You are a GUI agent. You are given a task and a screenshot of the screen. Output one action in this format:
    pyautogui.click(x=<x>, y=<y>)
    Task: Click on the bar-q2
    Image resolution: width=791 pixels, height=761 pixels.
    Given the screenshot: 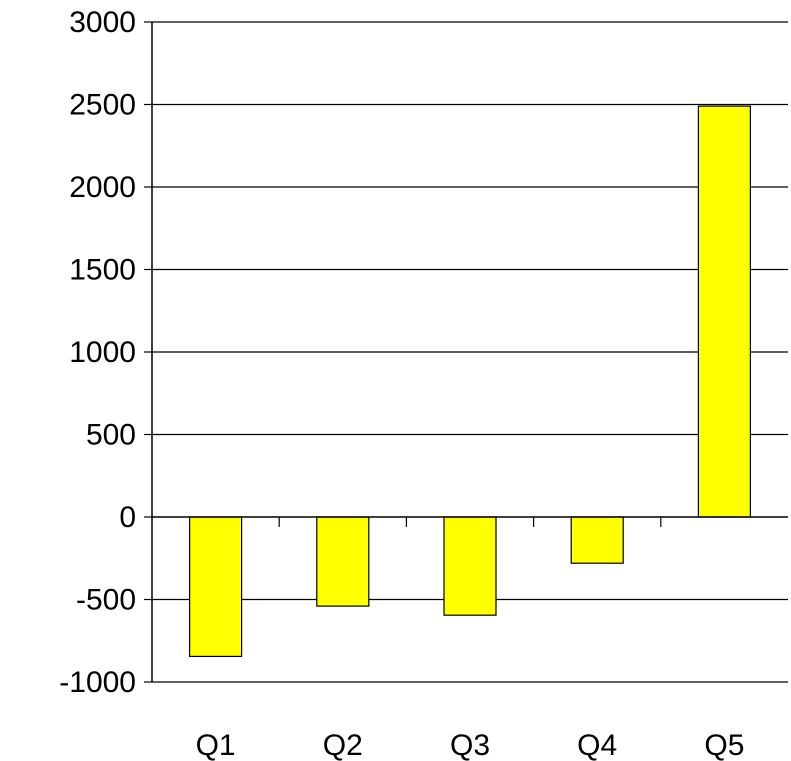 What is the action you would take?
    pyautogui.click(x=343, y=561)
    